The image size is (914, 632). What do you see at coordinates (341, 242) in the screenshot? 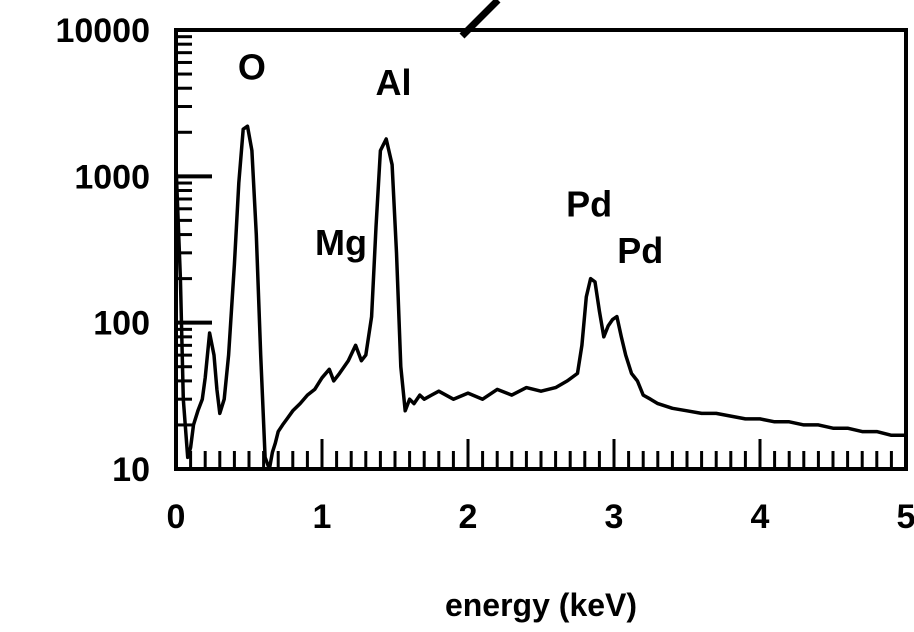
I see `peak-label: Mg` at bounding box center [341, 242].